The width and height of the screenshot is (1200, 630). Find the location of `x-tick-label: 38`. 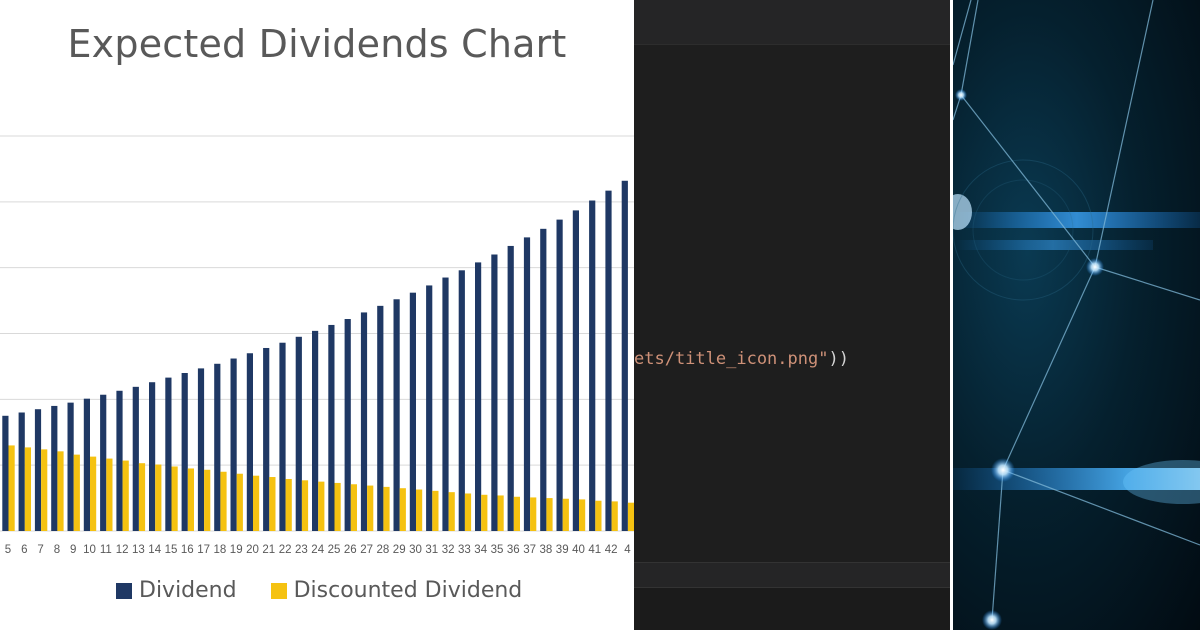

x-tick-label: 38 is located at coordinates (546, 550).